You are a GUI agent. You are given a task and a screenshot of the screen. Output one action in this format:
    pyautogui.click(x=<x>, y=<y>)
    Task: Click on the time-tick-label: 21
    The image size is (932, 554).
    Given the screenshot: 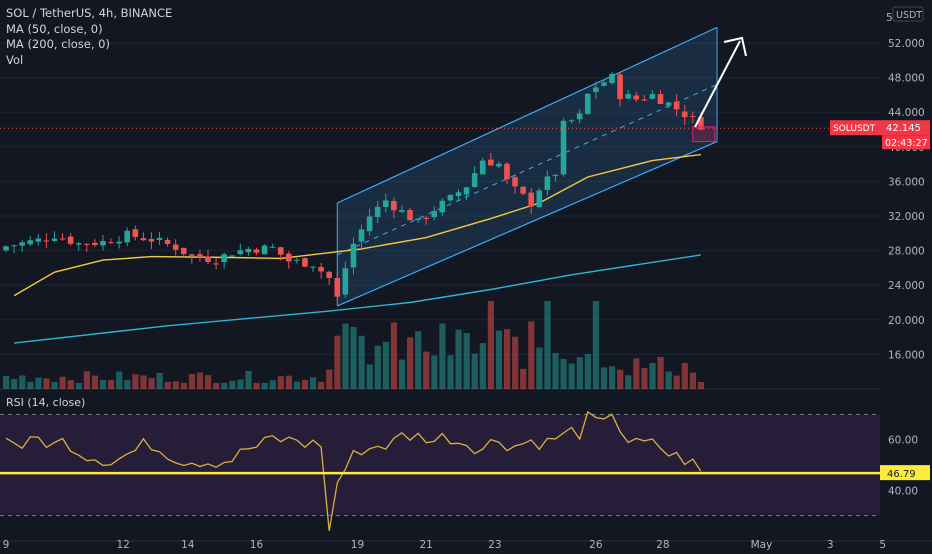 What is the action you would take?
    pyautogui.click(x=425, y=544)
    